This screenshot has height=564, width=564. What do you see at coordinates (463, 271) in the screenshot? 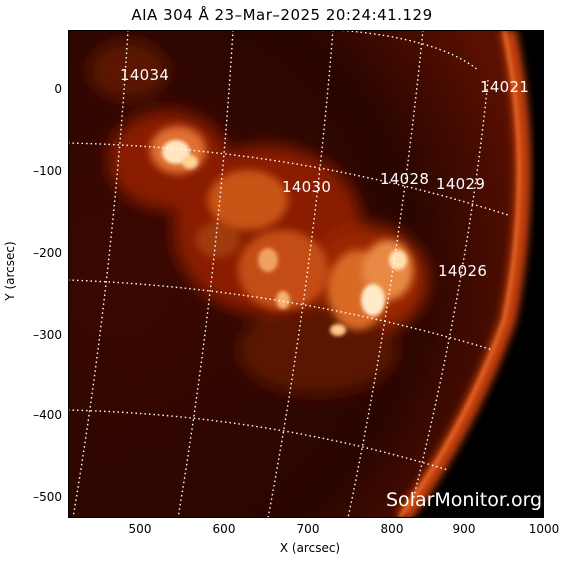
I see `region-label: 14026` at bounding box center [463, 271].